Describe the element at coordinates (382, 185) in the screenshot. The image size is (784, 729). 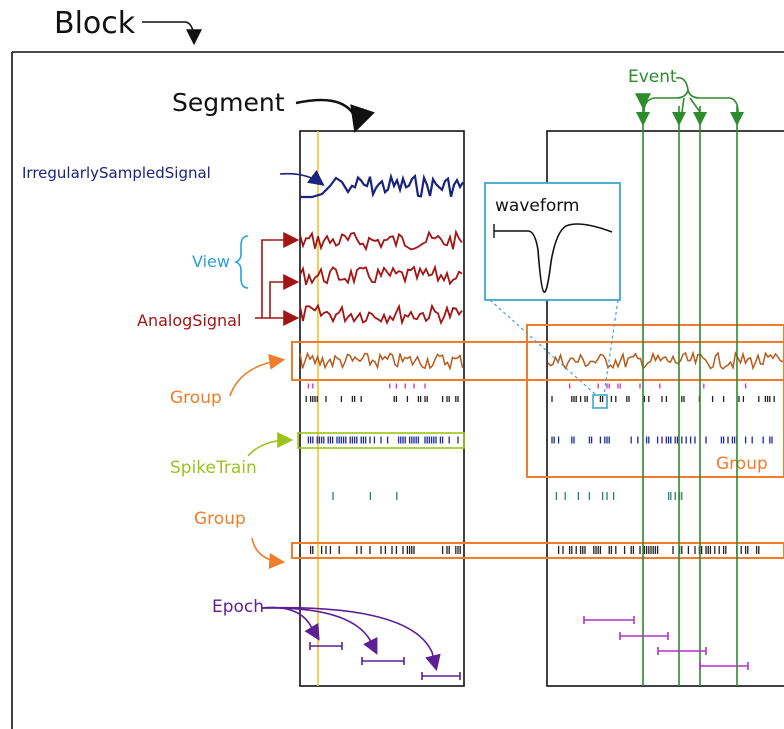
I see `irregular-signal-trace` at that location.